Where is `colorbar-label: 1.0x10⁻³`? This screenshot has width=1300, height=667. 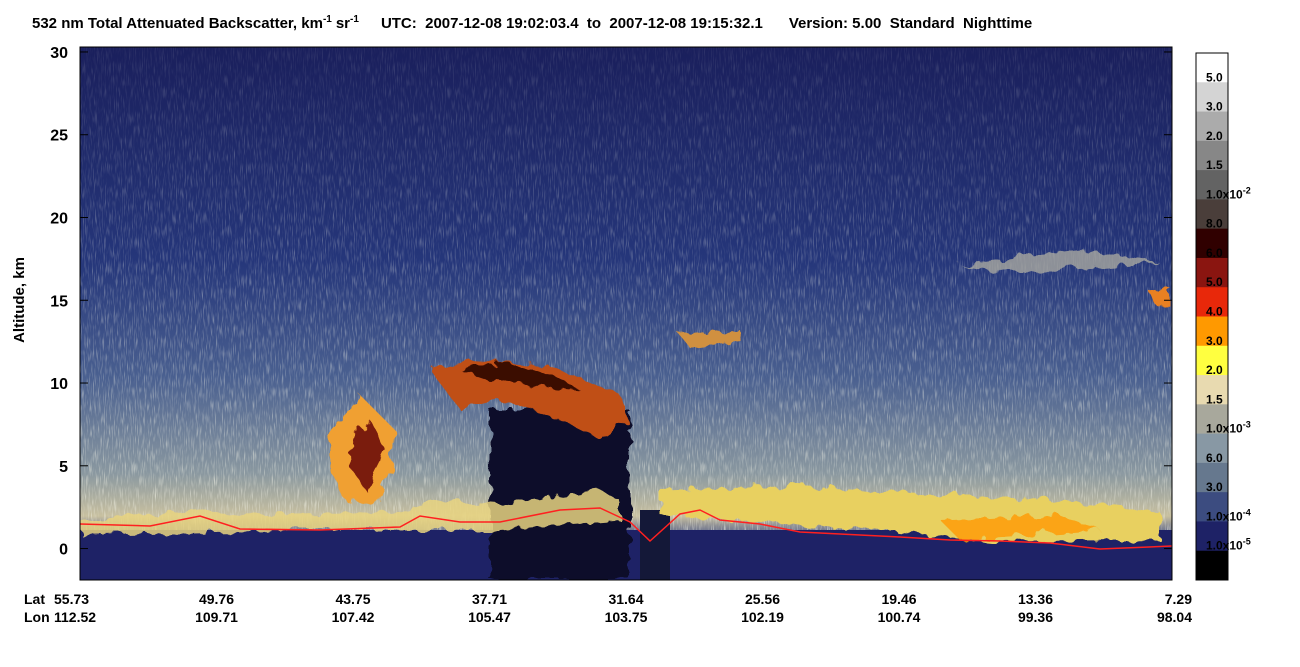
colorbar-label: 1.0x10⁻³ is located at coordinates (1228, 428).